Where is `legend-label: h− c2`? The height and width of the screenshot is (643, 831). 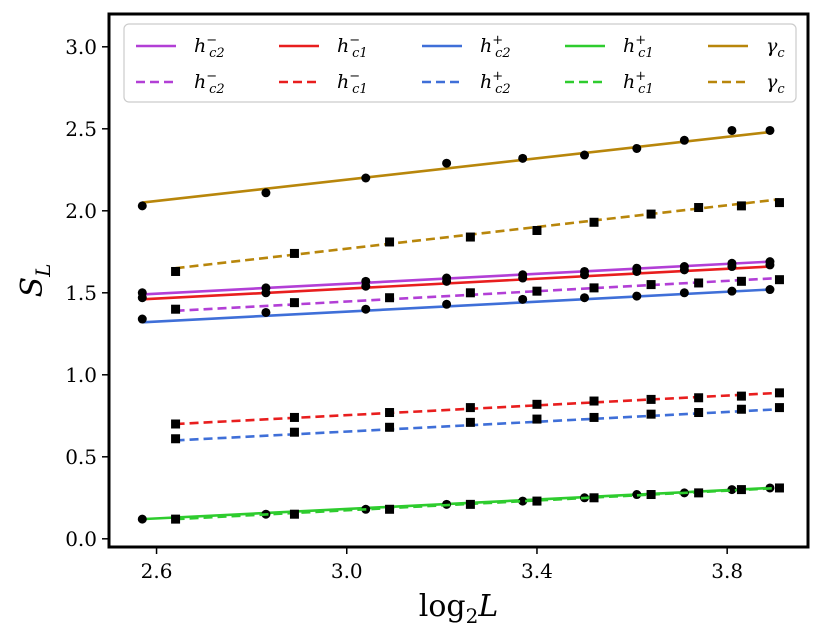
legend-label: h− c2 is located at coordinates (209, 47).